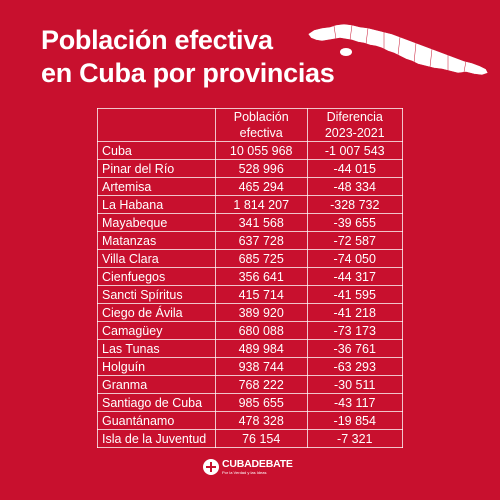  Describe the element at coordinates (355, 204) in the screenshot. I see `difference-value: -328 732` at that location.